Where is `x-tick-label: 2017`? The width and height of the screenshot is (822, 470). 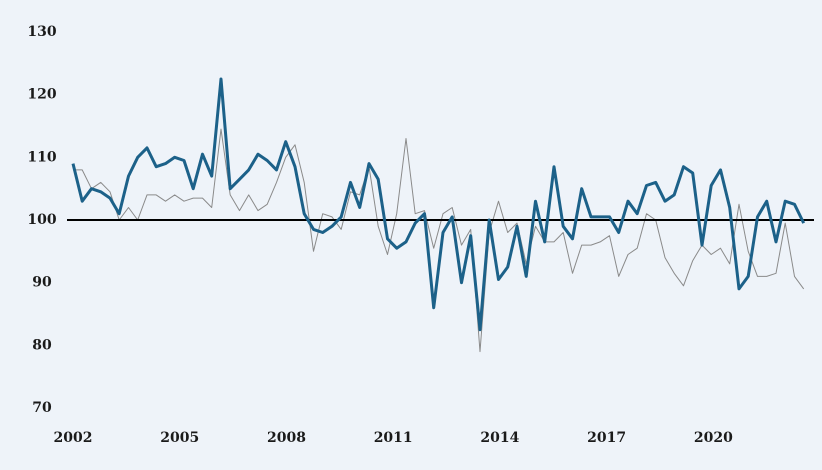 x-tick-label: 2017 is located at coordinates (606, 438).